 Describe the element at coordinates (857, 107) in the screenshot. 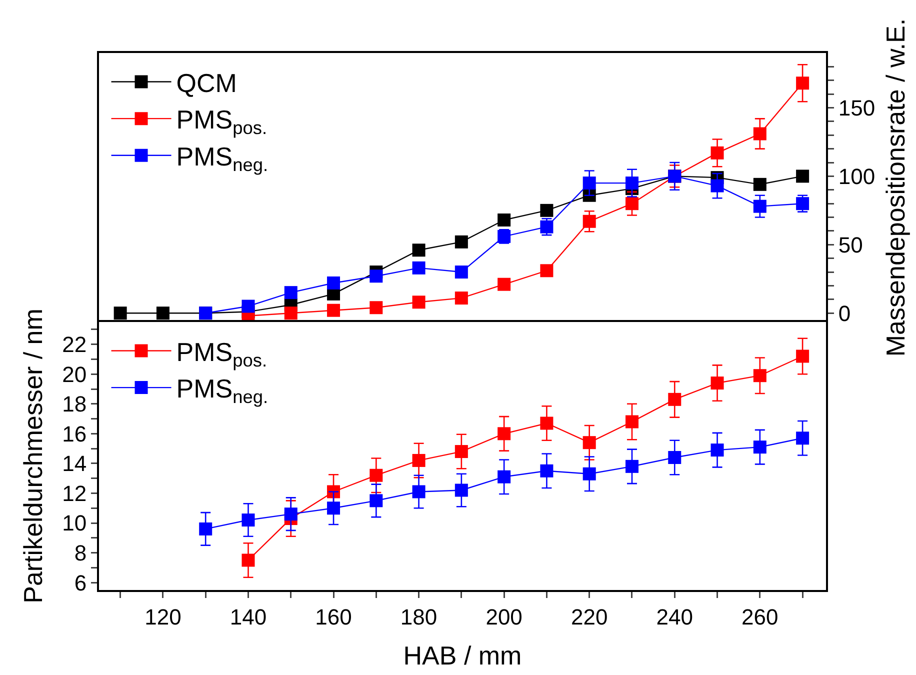

I see `y2-tick-label: 150` at that location.